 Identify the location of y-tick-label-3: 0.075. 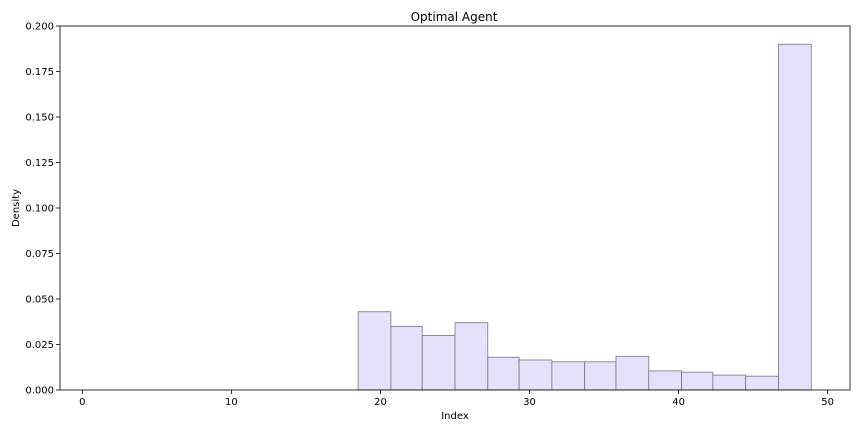
(39, 254).